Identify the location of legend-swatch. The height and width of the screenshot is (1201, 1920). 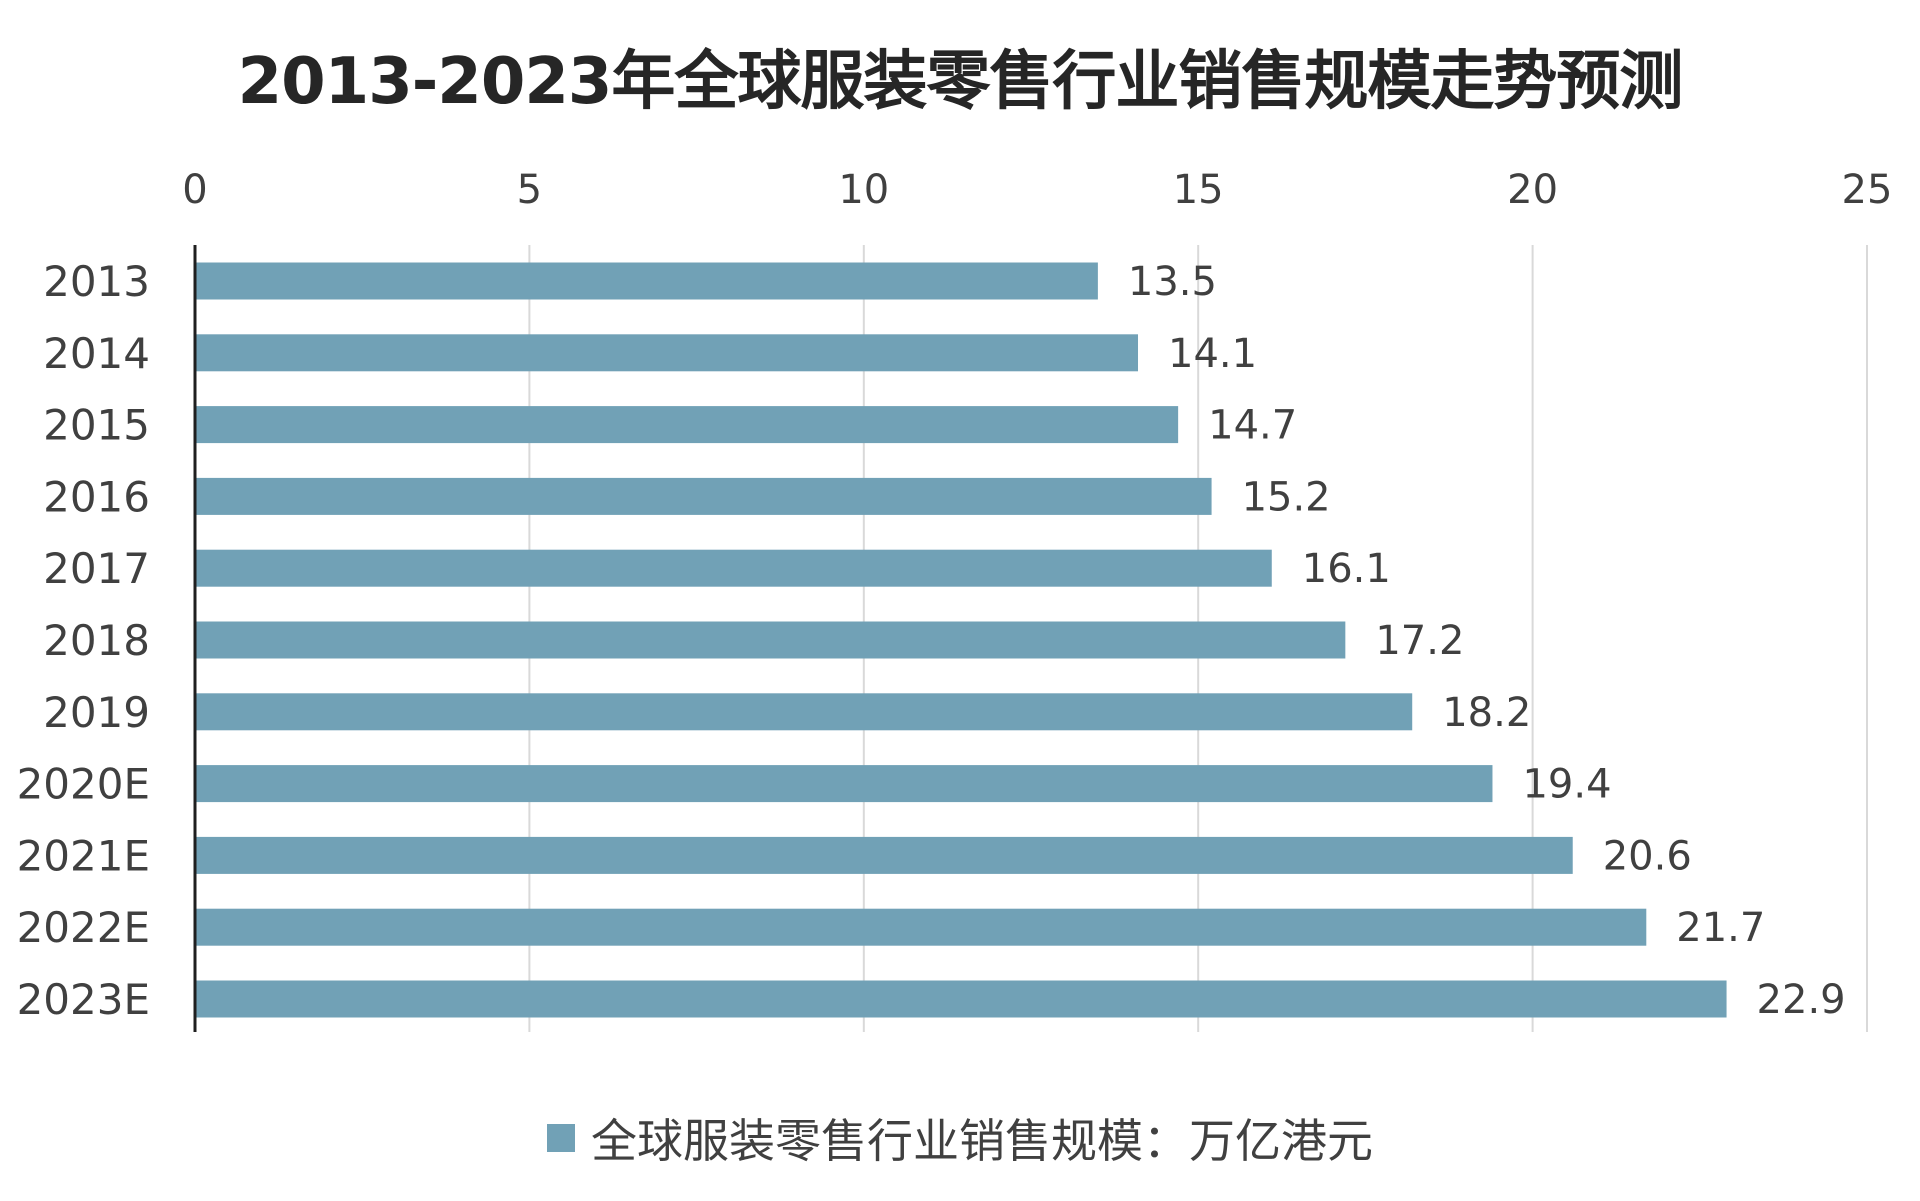
(561, 1138).